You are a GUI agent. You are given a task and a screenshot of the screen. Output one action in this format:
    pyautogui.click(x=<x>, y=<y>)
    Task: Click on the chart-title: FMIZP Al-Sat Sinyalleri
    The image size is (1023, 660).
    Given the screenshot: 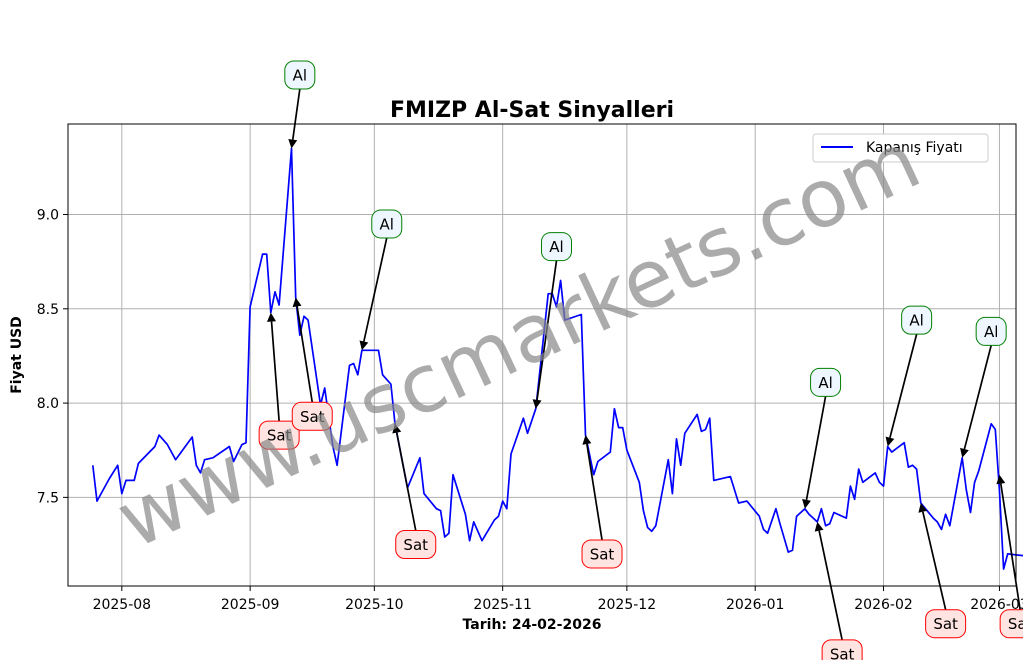 What is the action you would take?
    pyautogui.click(x=532, y=110)
    